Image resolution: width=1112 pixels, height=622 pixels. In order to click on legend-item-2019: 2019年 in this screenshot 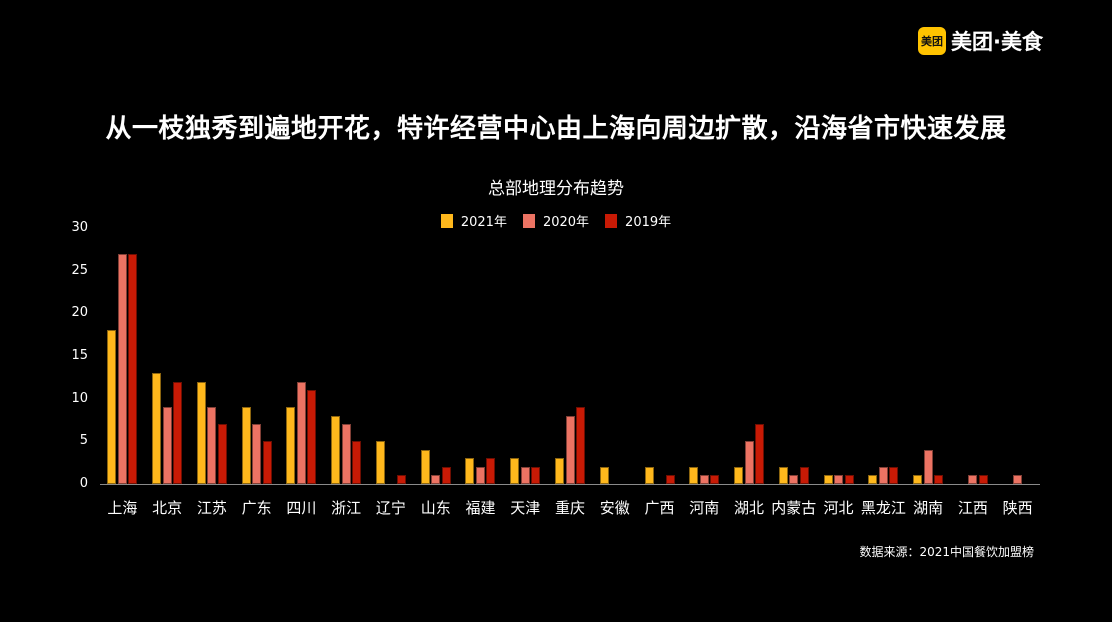, I will do `click(638, 220)`.